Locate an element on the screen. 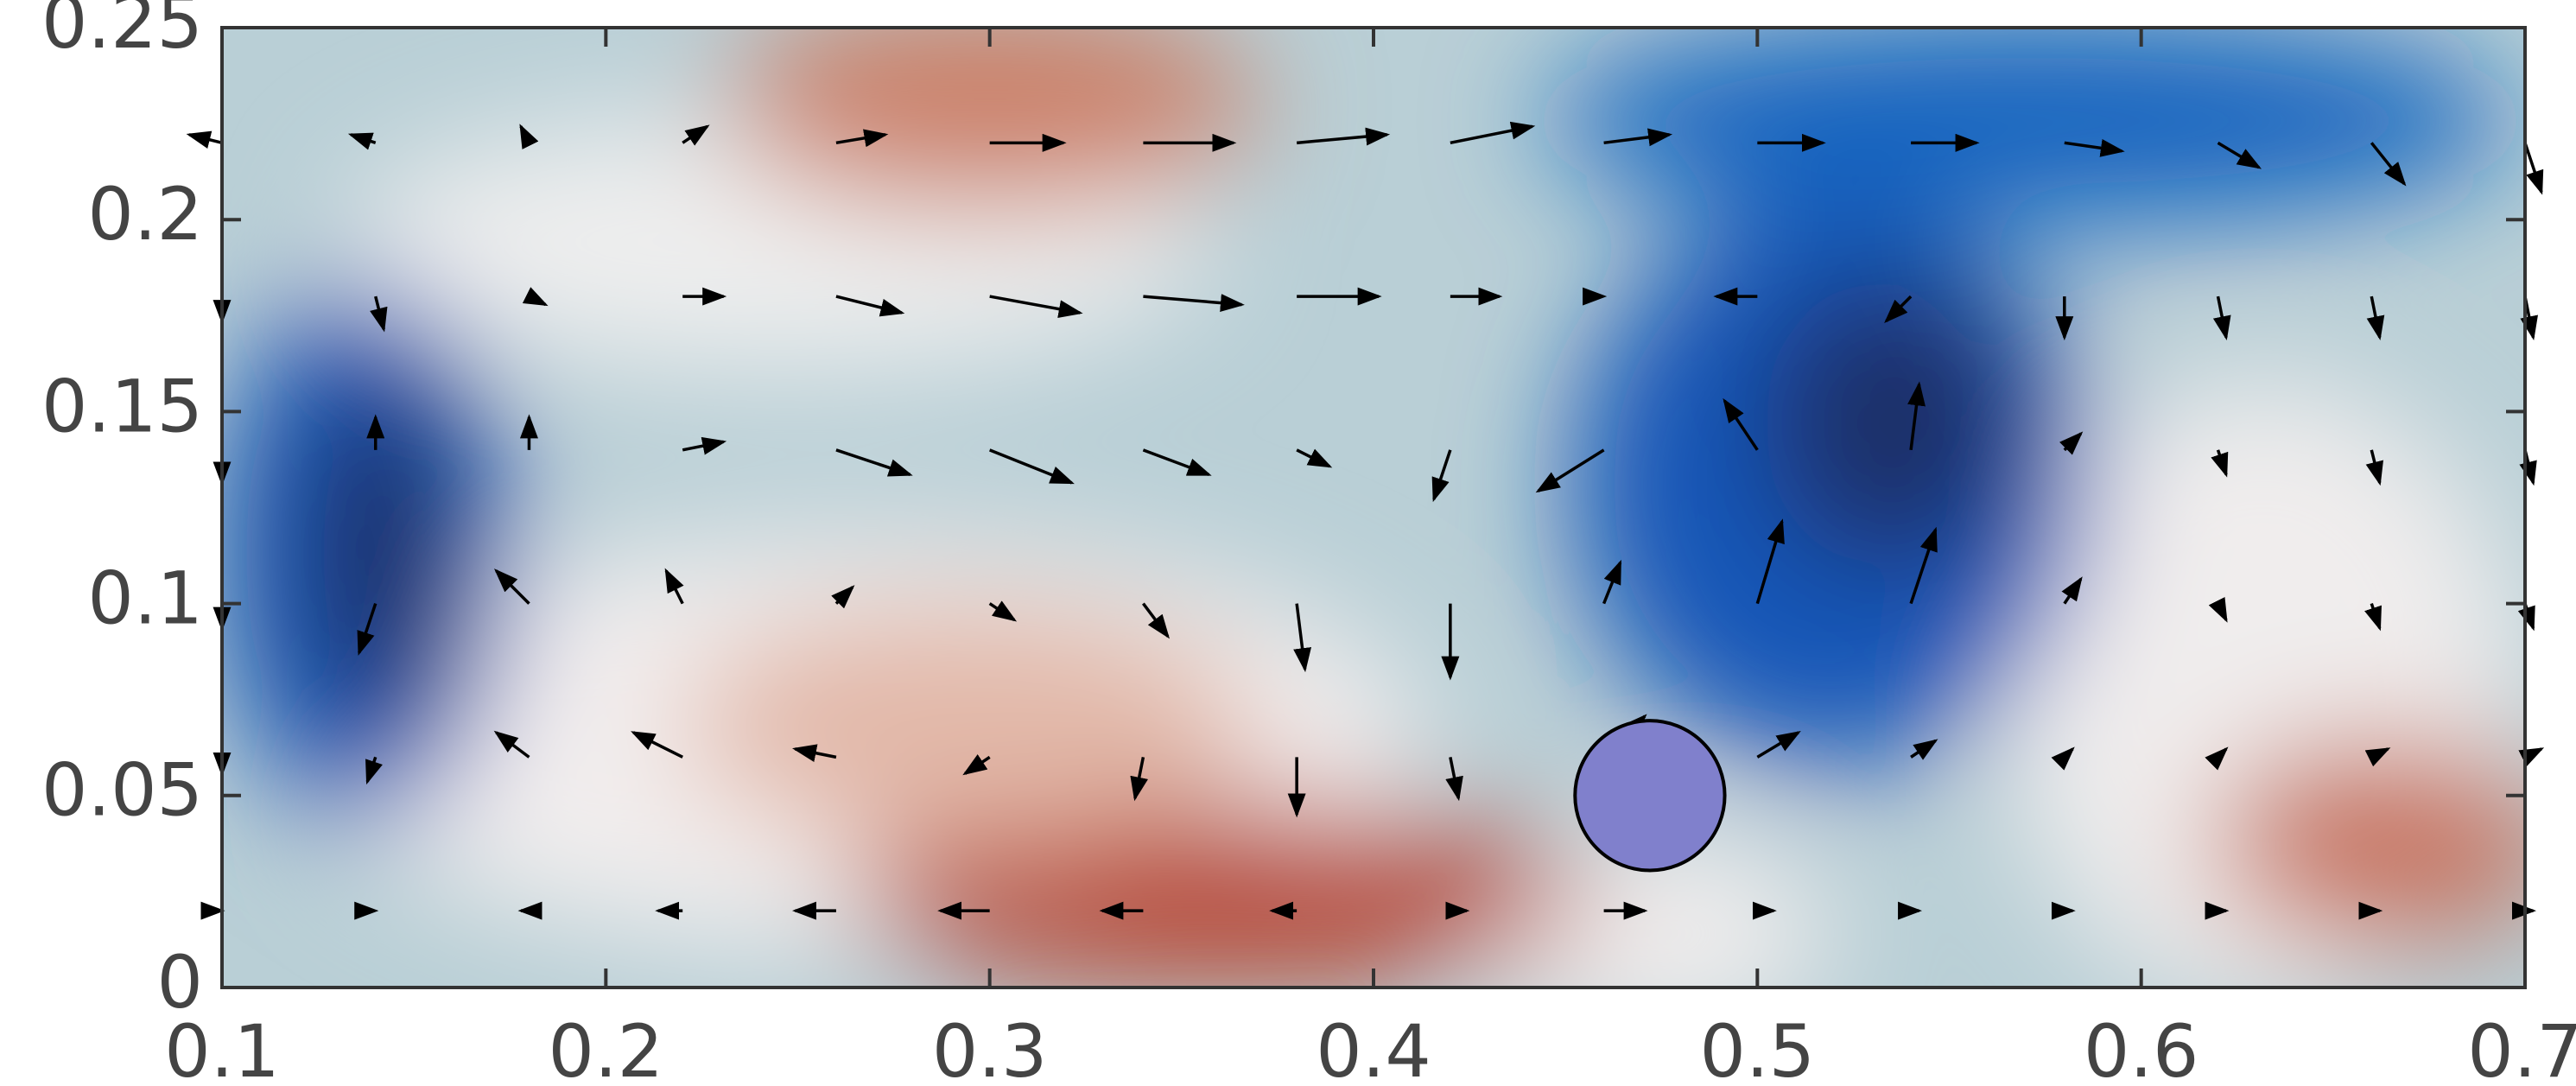 The image size is (2576, 1086). x-tick-label: 0.2 is located at coordinates (606, 1047).